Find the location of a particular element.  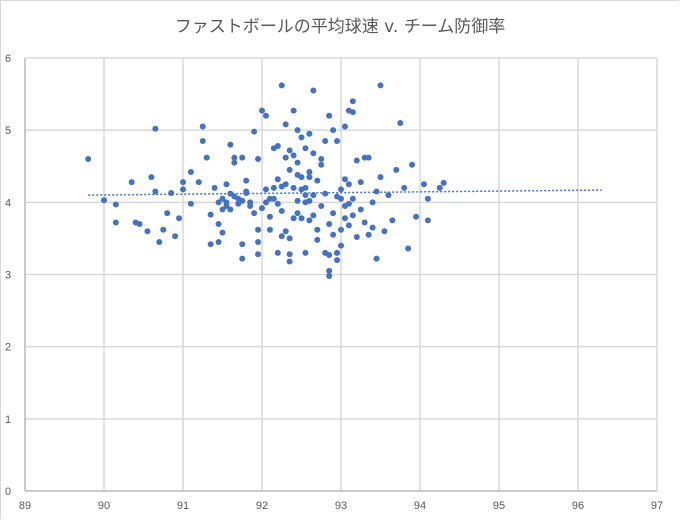

y-tick-label: 4 is located at coordinates (8, 203).